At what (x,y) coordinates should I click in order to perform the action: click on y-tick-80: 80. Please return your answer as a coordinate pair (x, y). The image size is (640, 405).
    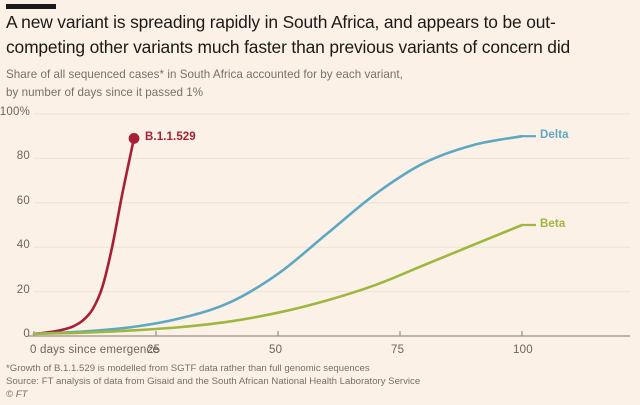
    Looking at the image, I should click on (23, 156).